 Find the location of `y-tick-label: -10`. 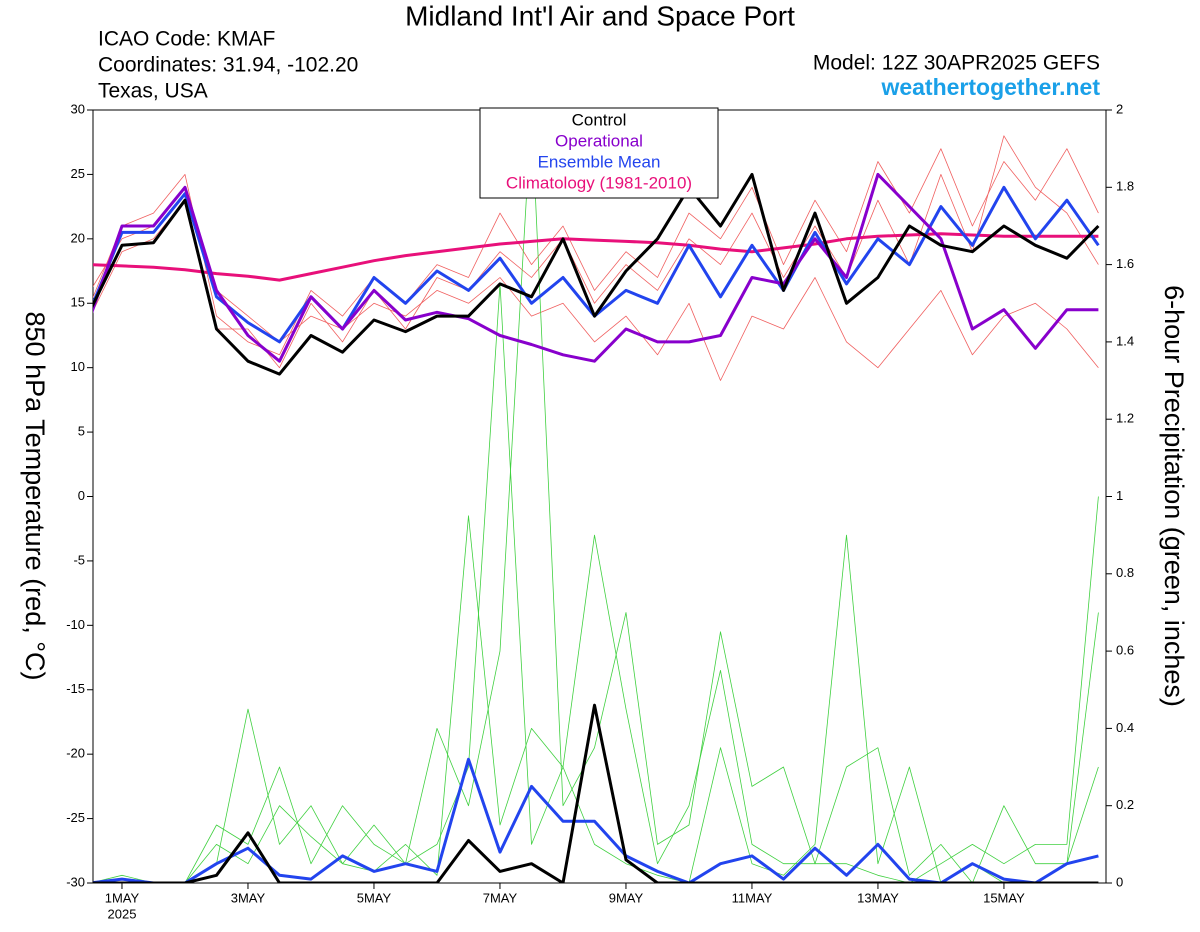

y-tick-label: -10 is located at coordinates (75, 624).